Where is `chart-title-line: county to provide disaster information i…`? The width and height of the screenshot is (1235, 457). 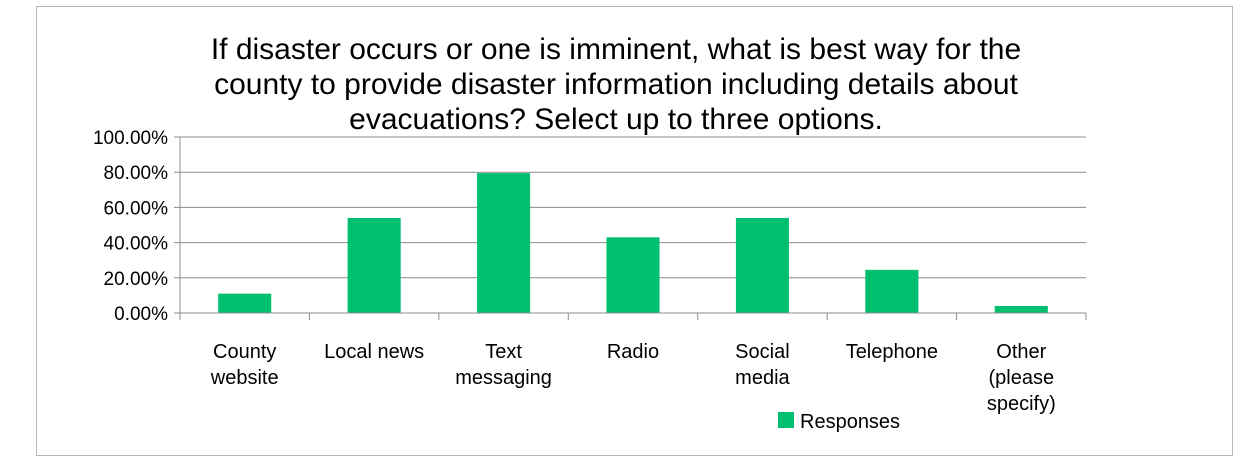 chart-title-line: county to provide disaster information i… is located at coordinates (616, 84).